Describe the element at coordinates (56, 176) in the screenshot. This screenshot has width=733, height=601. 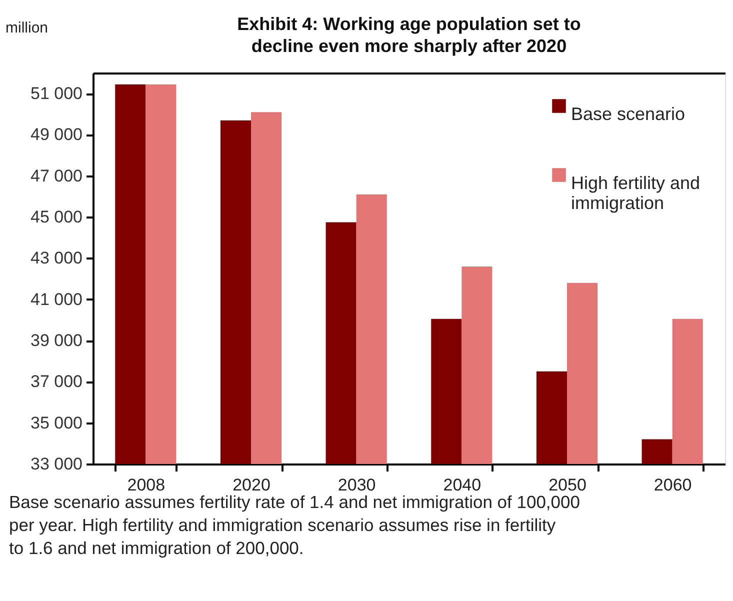
I see `y-tick-label: 47 000` at that location.